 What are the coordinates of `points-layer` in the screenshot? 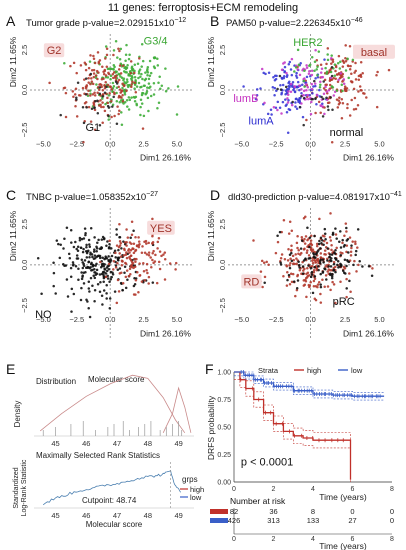 It's located at (313, 258).